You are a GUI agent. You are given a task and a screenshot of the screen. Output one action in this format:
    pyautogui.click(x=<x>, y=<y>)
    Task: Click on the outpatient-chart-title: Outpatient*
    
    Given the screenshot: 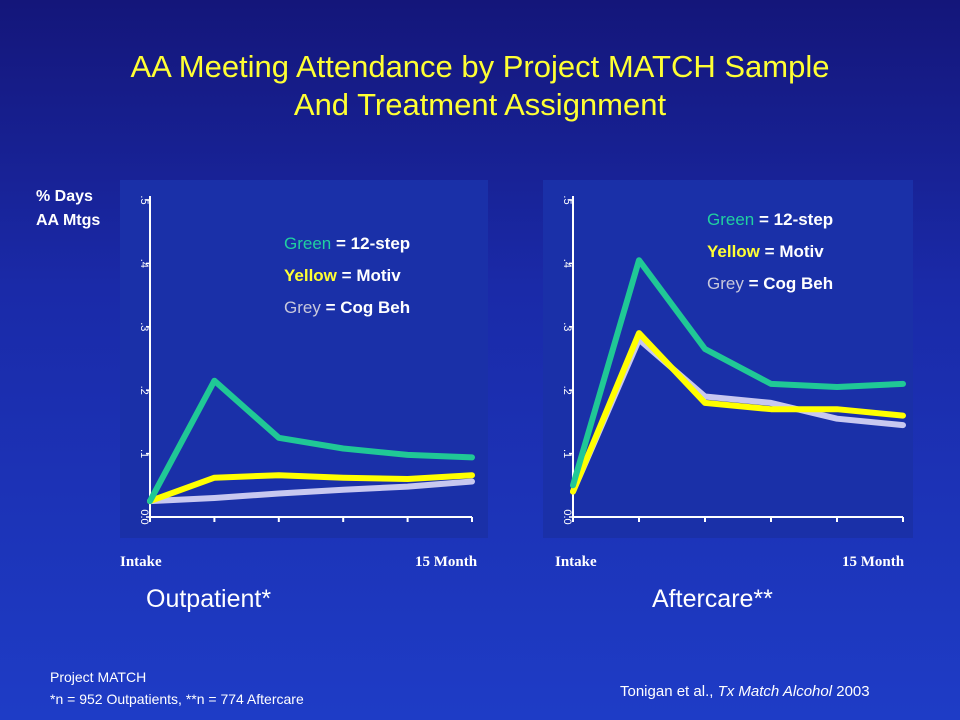 What is the action you would take?
    pyautogui.click(x=209, y=599)
    